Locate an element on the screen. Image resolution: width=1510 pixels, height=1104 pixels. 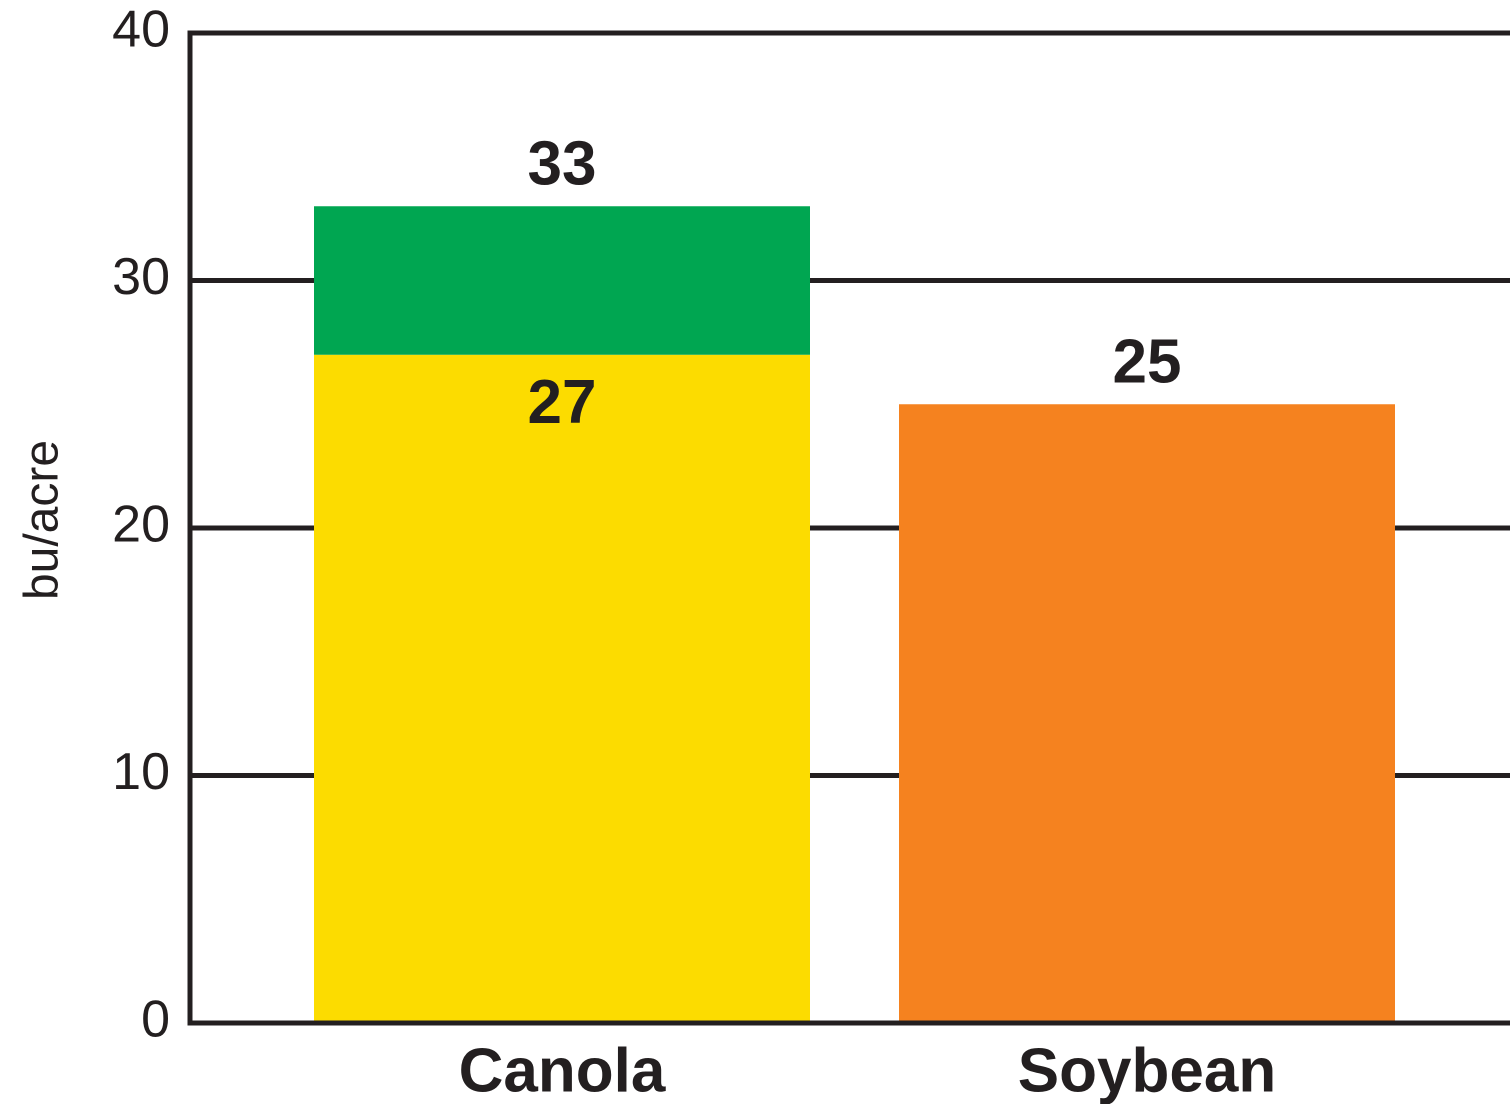
x-tick-label: Soybean is located at coordinates (1147, 1070).